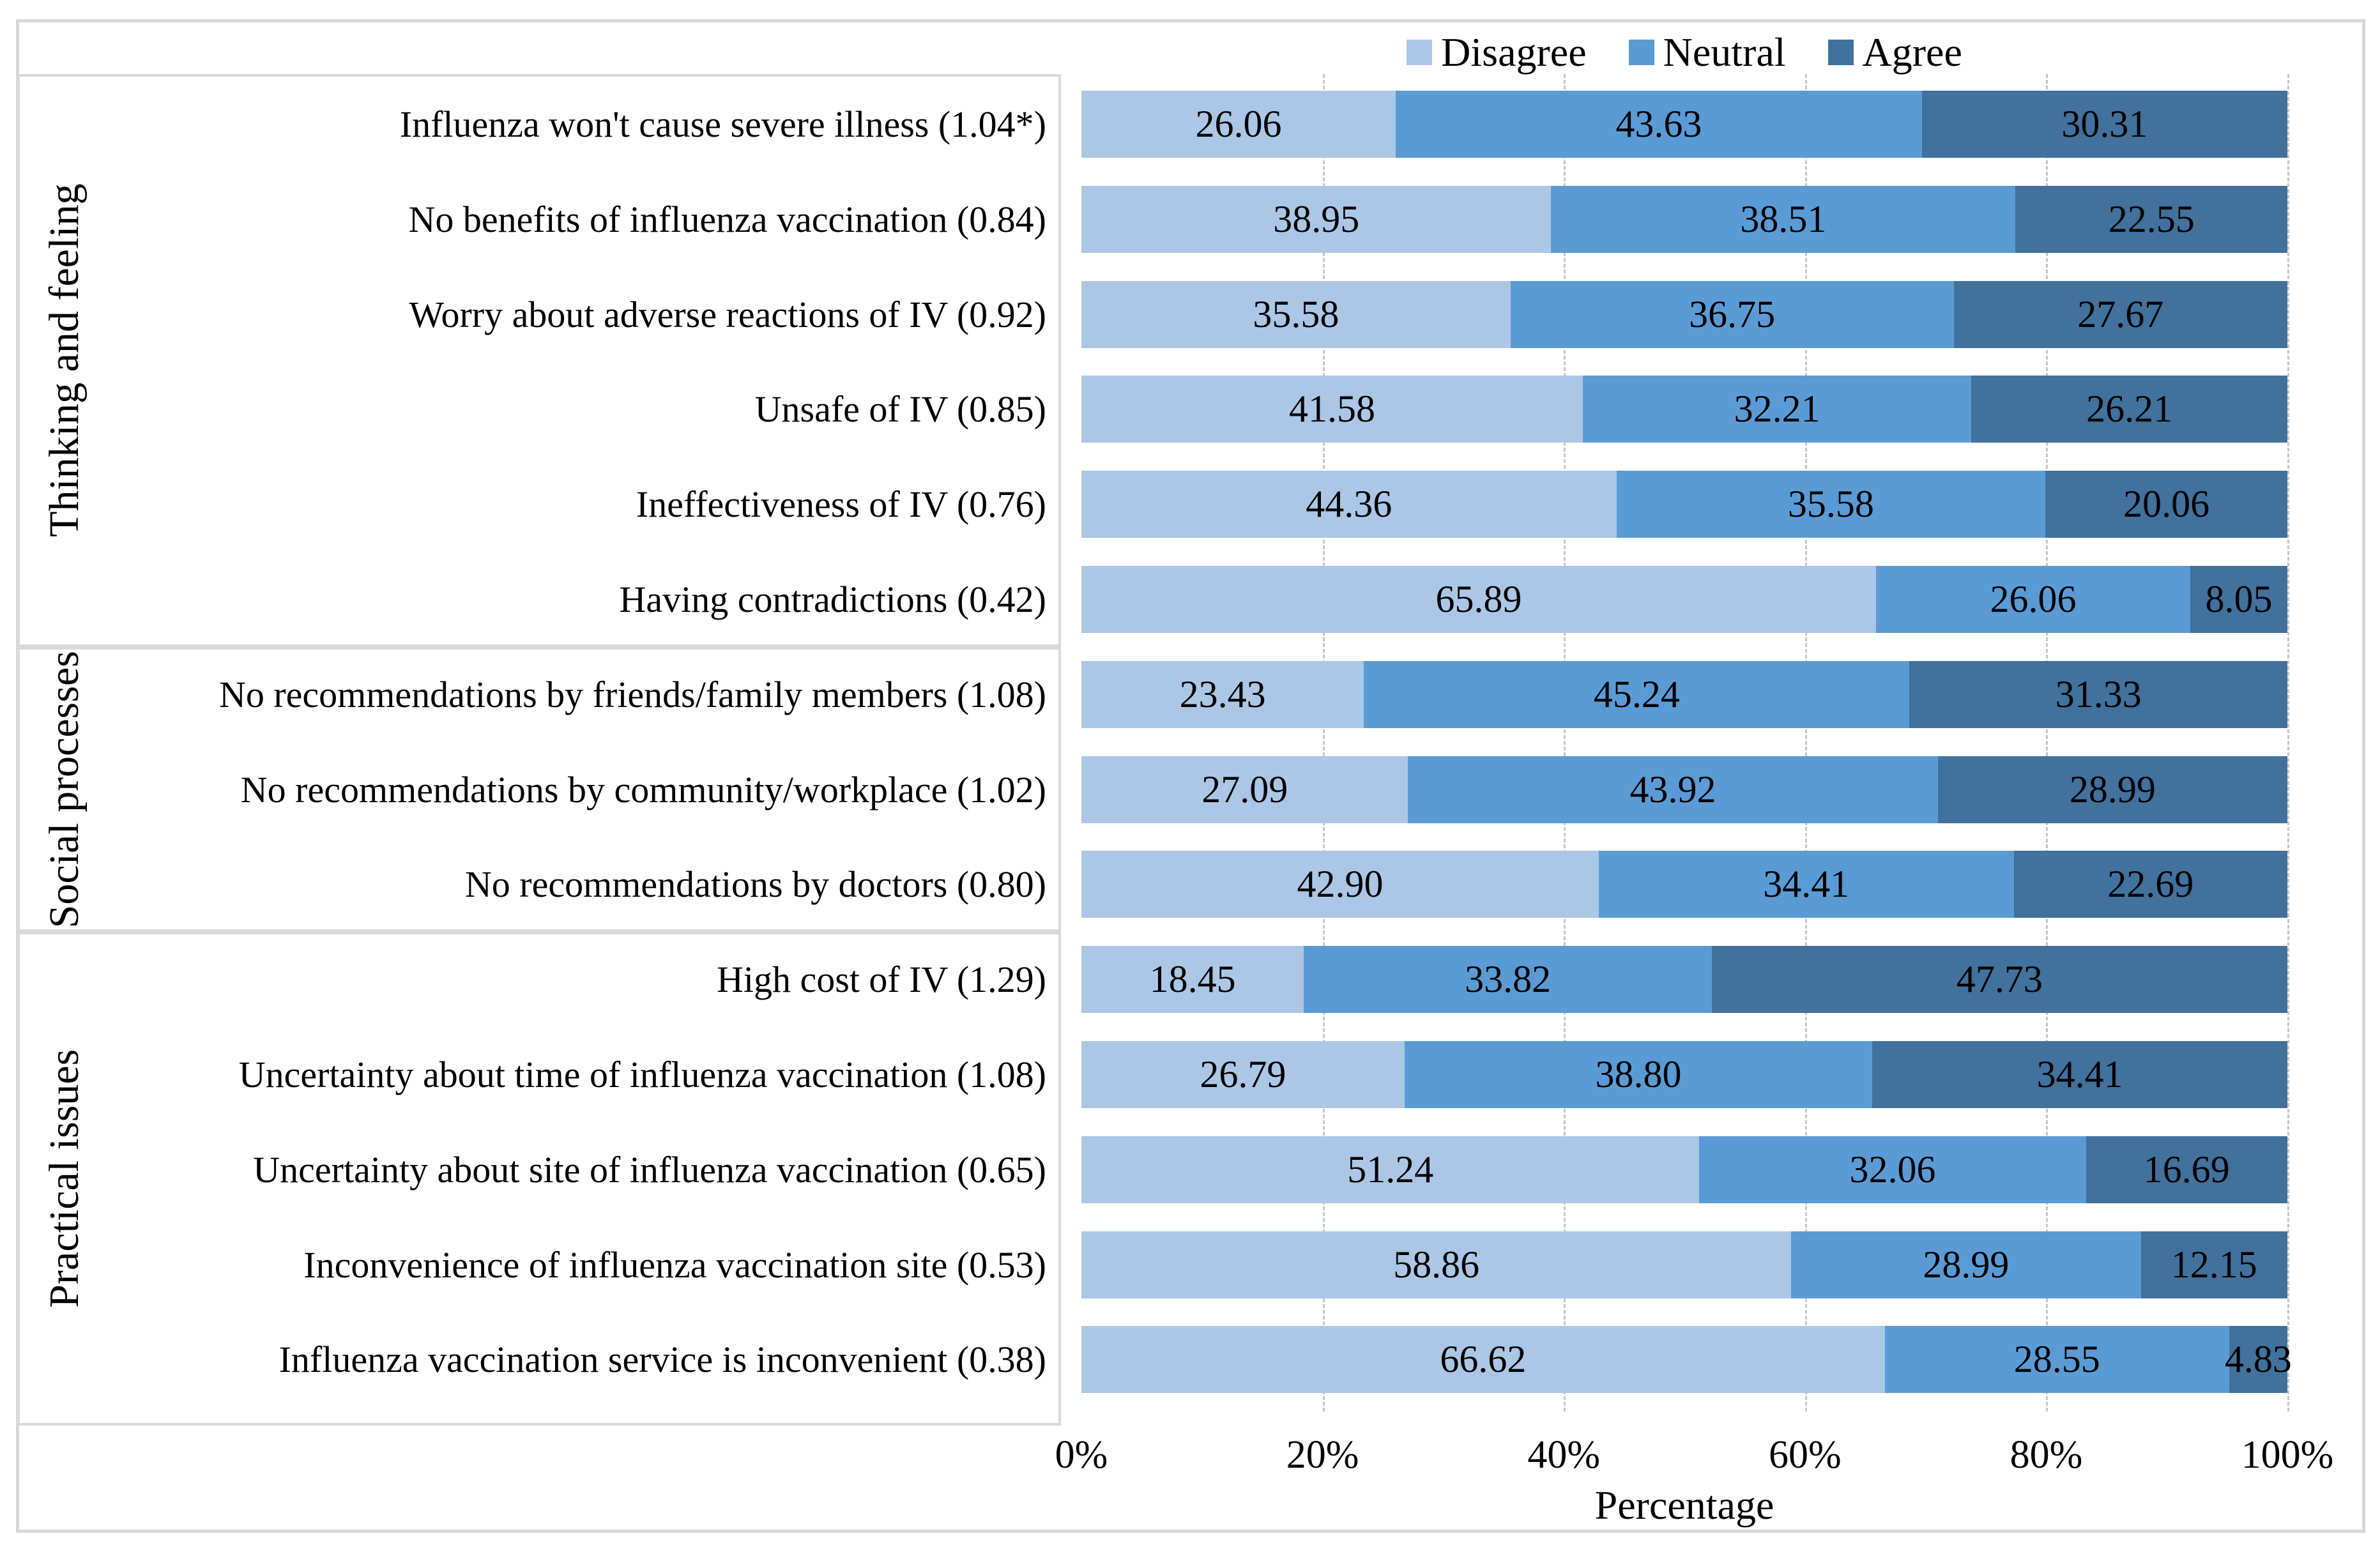 Image resolution: width=2380 pixels, height=1552 pixels. I want to click on bar-segment-disagree: 42.90, so click(1340, 885).